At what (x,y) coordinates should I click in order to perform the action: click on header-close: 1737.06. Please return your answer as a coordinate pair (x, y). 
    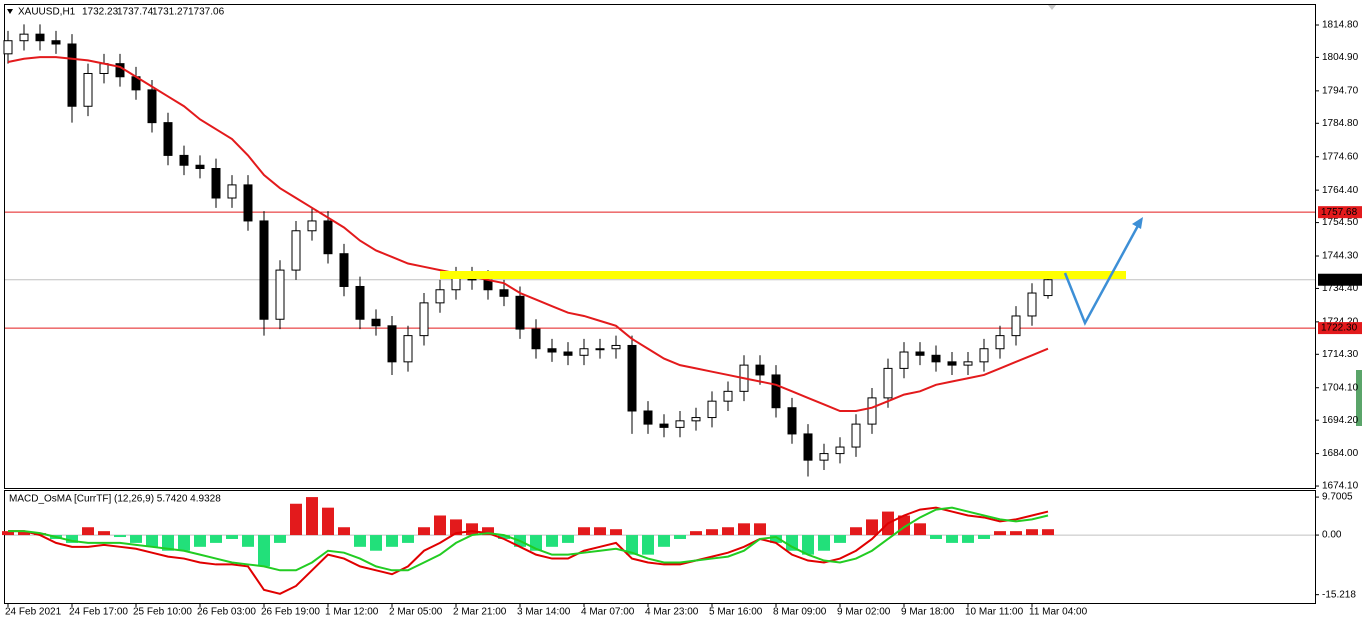
    Looking at the image, I should click on (206, 12).